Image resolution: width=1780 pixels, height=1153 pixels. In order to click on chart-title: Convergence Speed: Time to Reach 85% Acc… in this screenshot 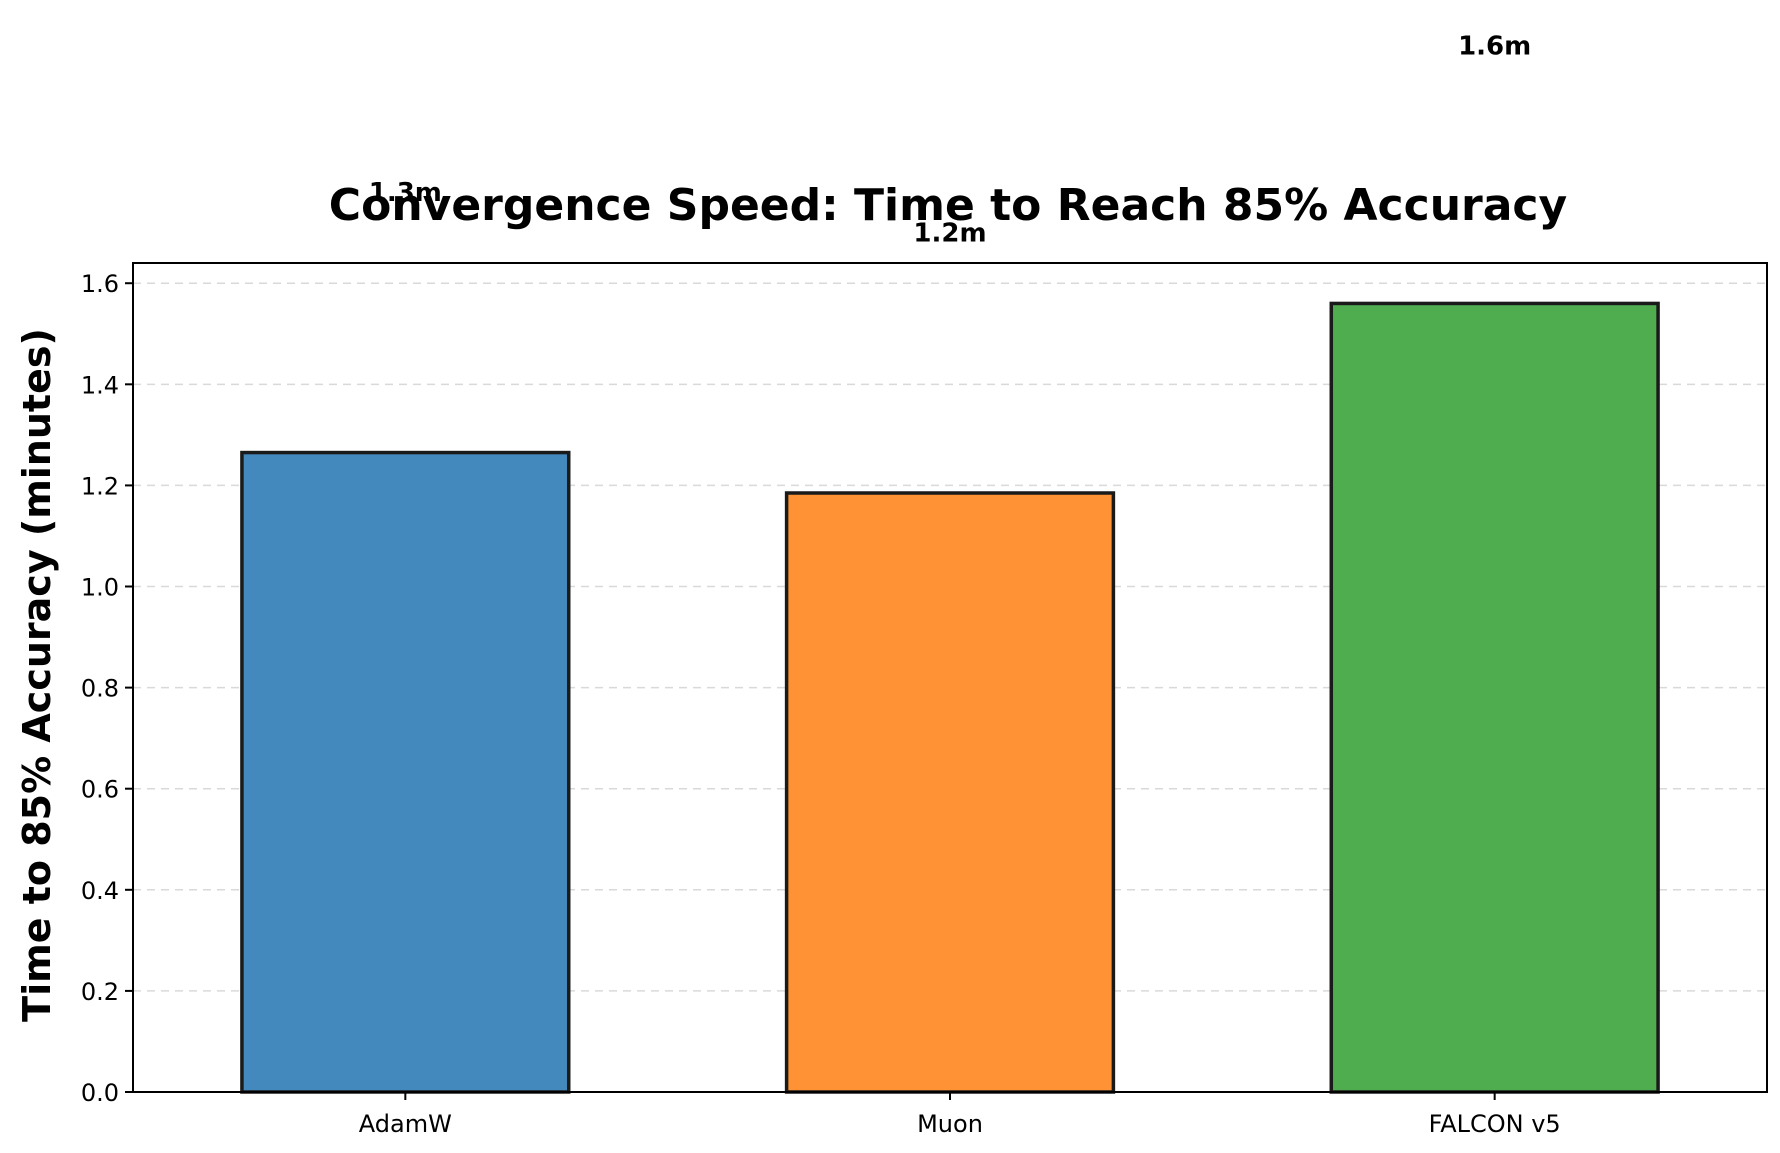, I will do `click(948, 205)`.